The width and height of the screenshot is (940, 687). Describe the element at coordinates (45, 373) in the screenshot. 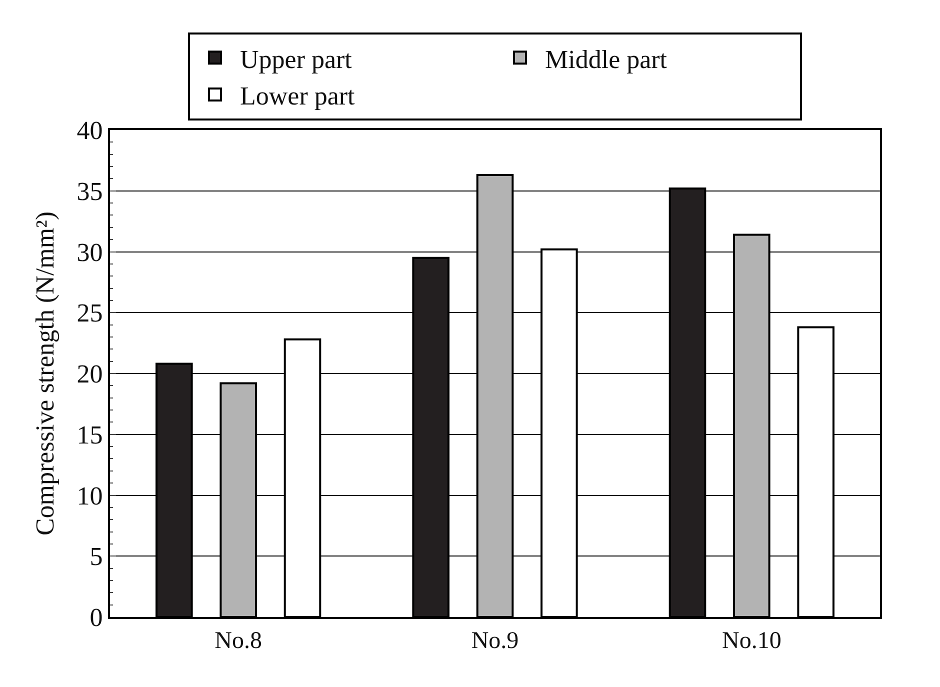

I see `y-axis-title: Compressive strength (N/mm²)` at that location.